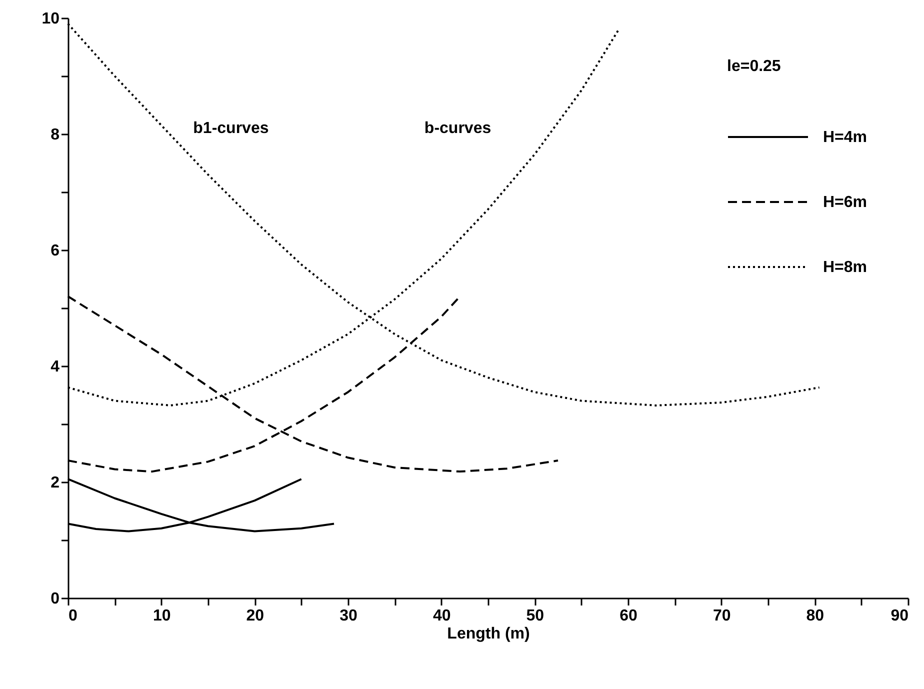 The width and height of the screenshot is (924, 689). Describe the element at coordinates (231, 129) in the screenshot. I see `annotation: b1-curves` at that location.